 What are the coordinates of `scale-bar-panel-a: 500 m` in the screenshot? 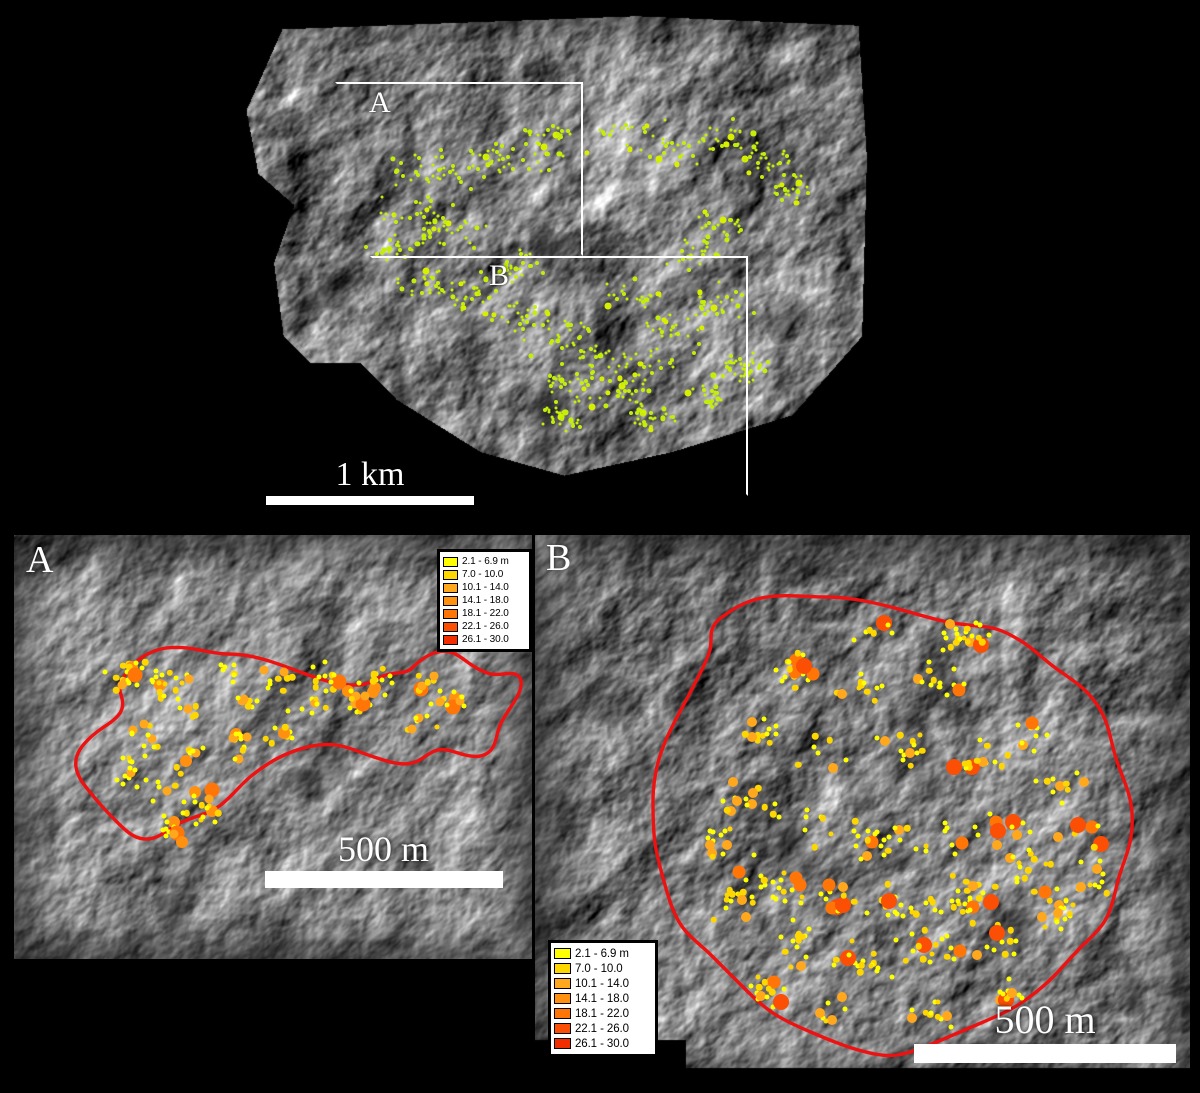 It's located at (383, 859).